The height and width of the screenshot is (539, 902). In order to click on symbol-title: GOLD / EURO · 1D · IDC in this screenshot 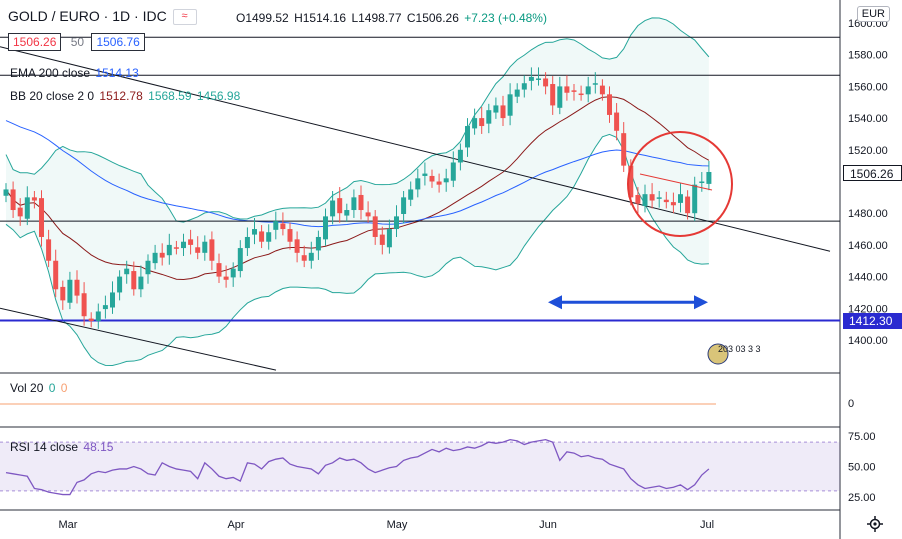, I will do `click(87, 16)`.